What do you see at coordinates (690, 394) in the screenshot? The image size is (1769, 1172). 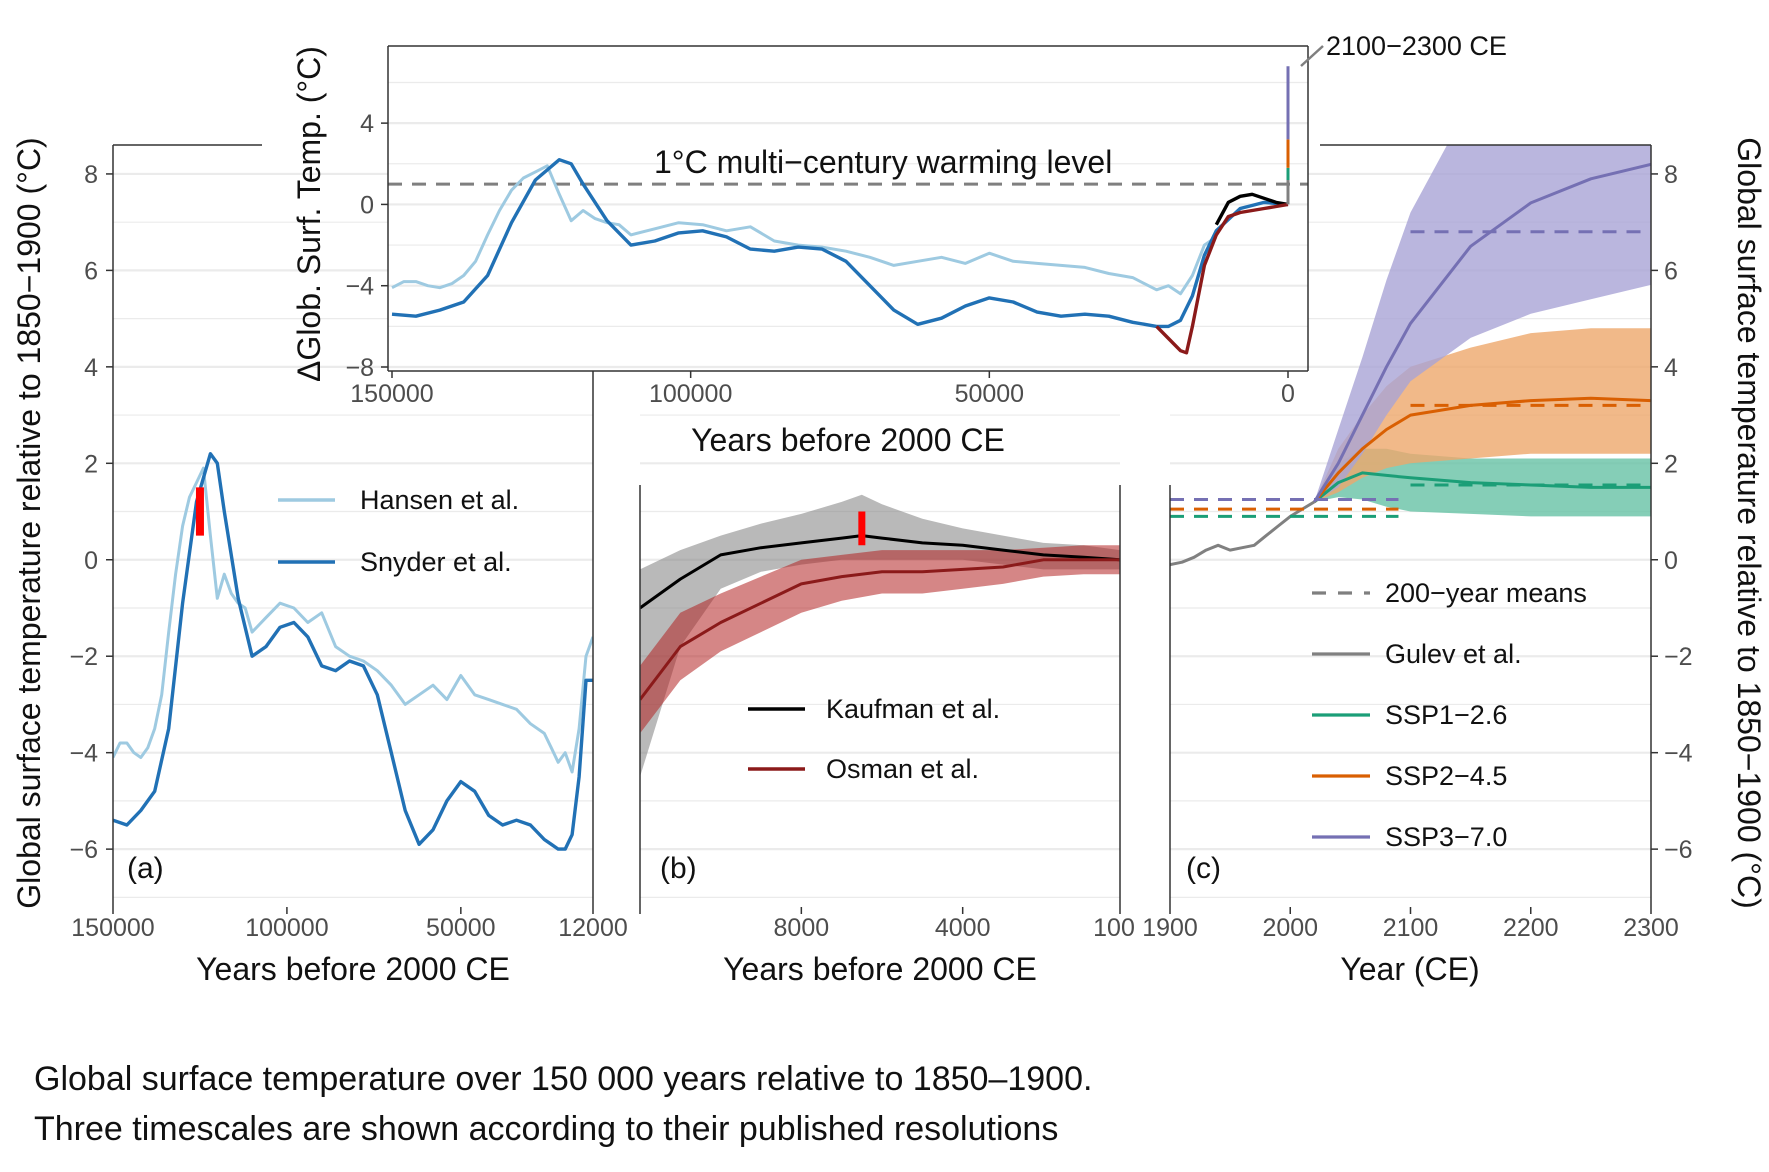 I see `inset-x-tick-label: 100000` at bounding box center [690, 394].